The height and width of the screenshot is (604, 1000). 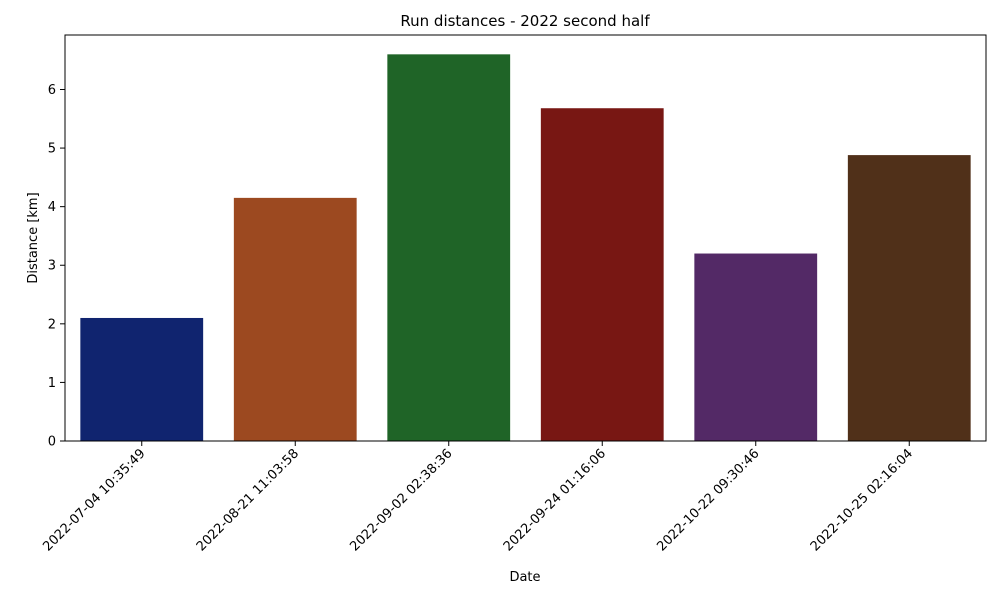 What do you see at coordinates (525, 21) in the screenshot?
I see `chart-title: Run distances - 2022 second half` at bounding box center [525, 21].